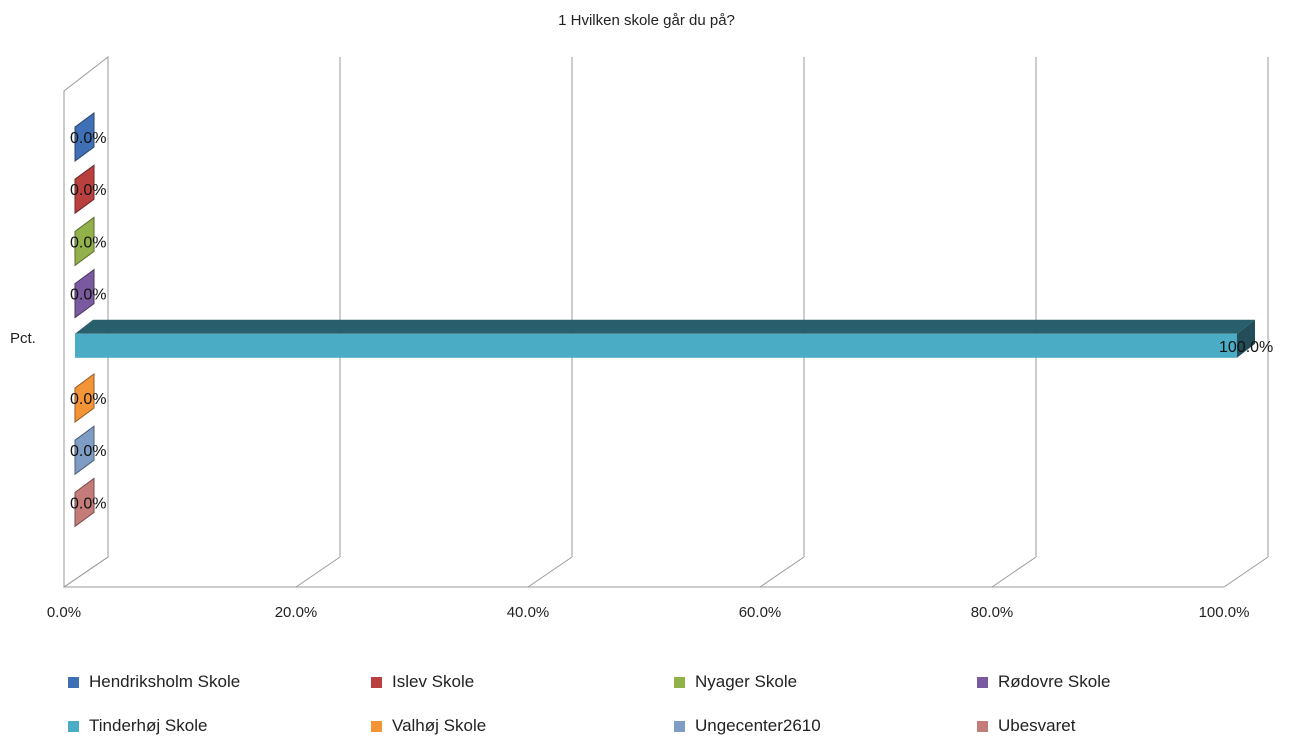  What do you see at coordinates (1128, 682) in the screenshot?
I see `legend-item: Rødovre Skole` at bounding box center [1128, 682].